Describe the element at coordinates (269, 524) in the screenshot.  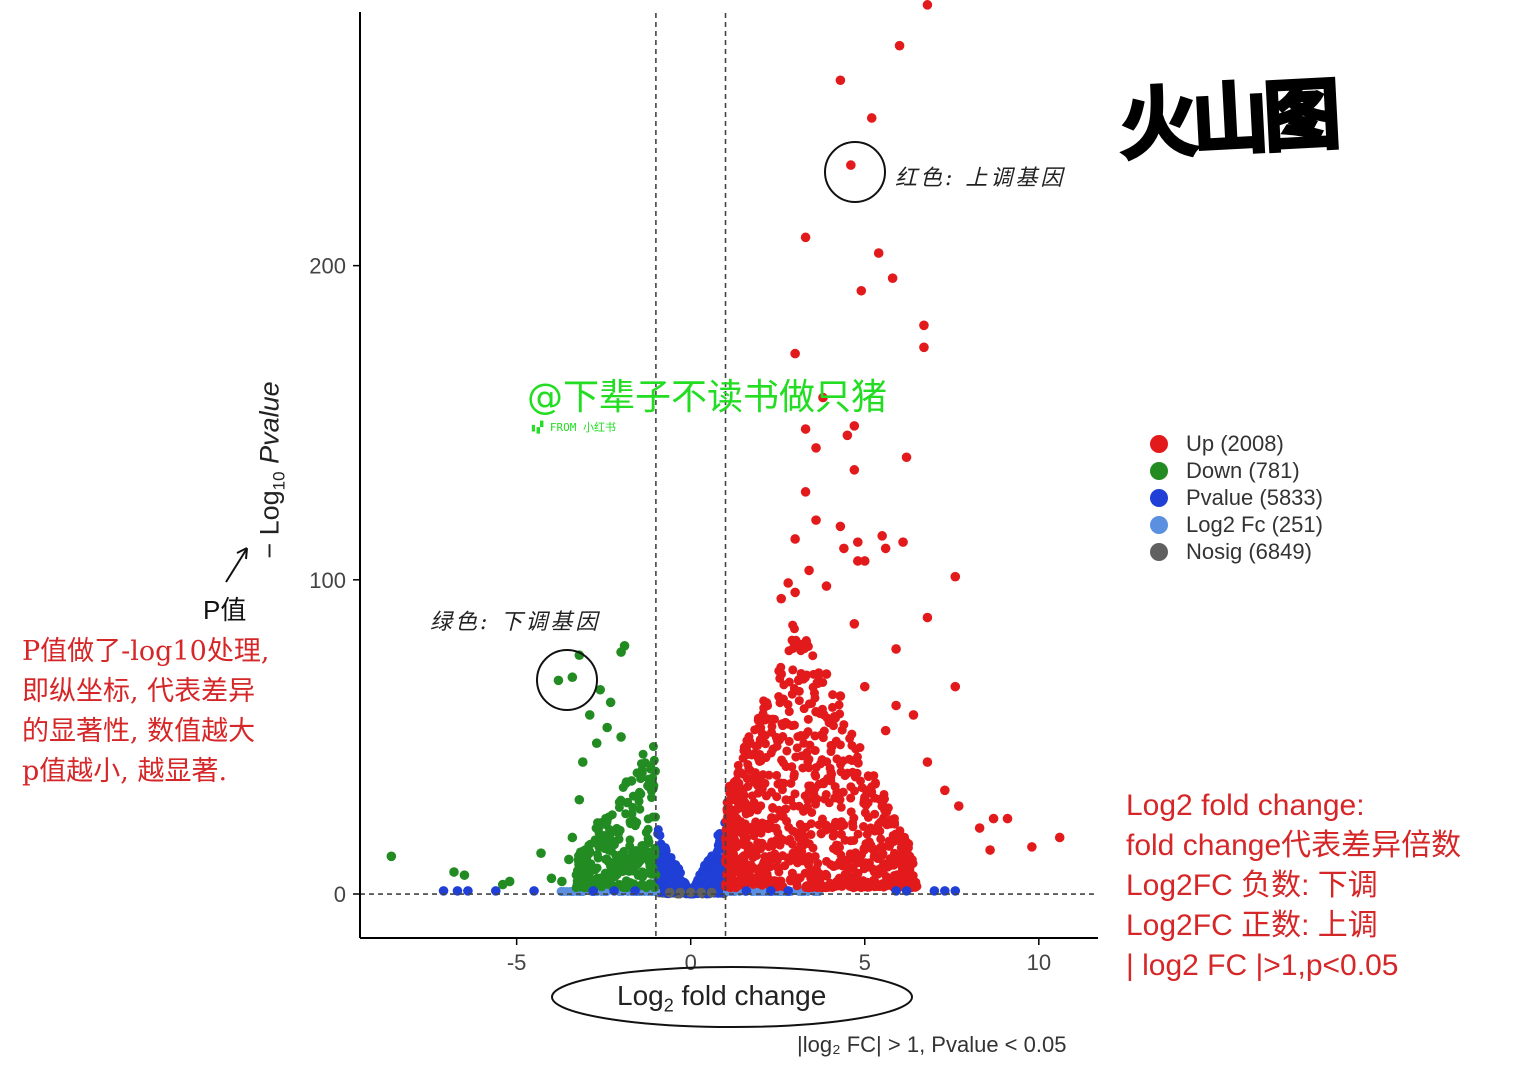
I see `y-axis-label-base: − Log` at that location.